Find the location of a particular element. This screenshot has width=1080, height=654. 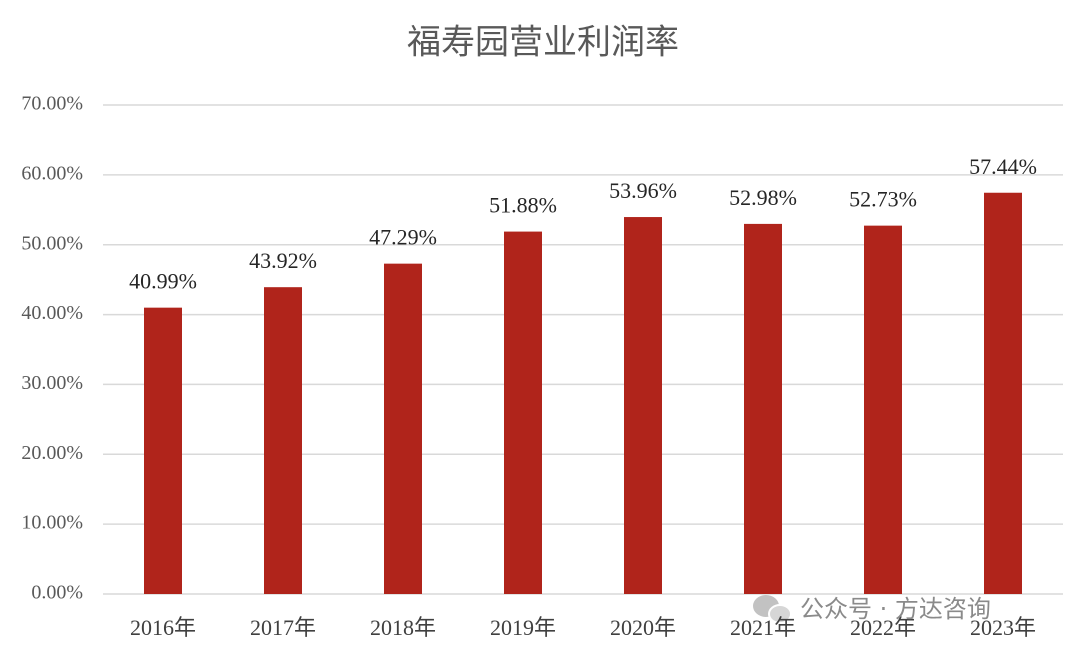

watermark: 公众号 · 方达咨询 is located at coordinates (895, 609).